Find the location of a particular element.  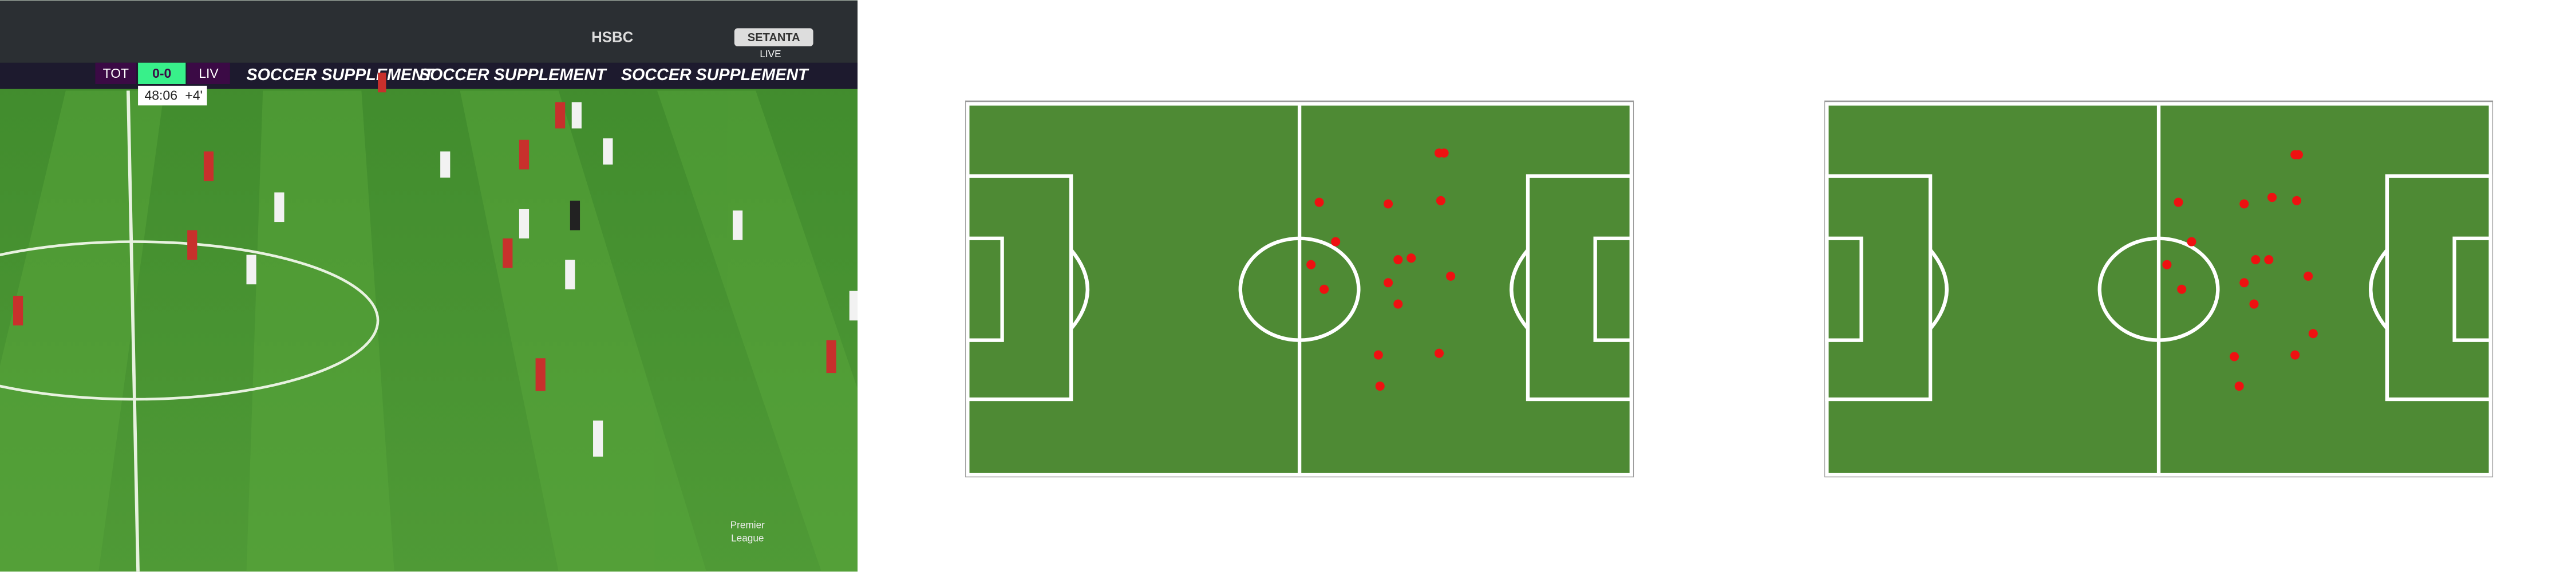

broadcaster-badge is located at coordinates (773, 37).